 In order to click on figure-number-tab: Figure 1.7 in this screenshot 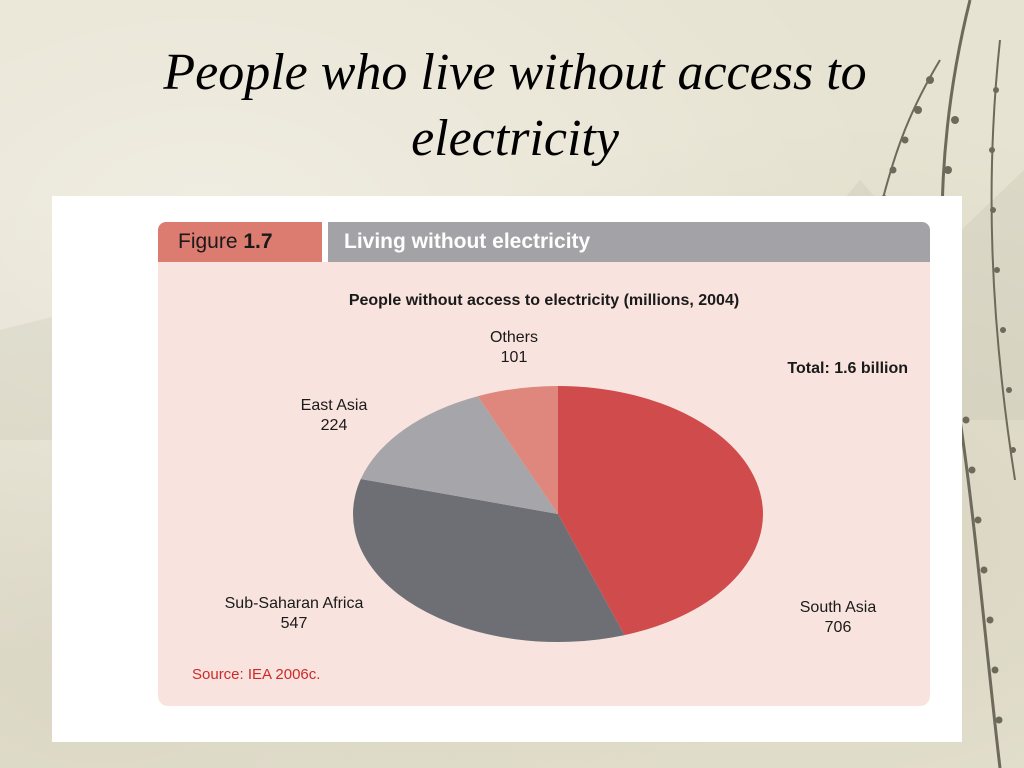, I will do `click(240, 242)`.